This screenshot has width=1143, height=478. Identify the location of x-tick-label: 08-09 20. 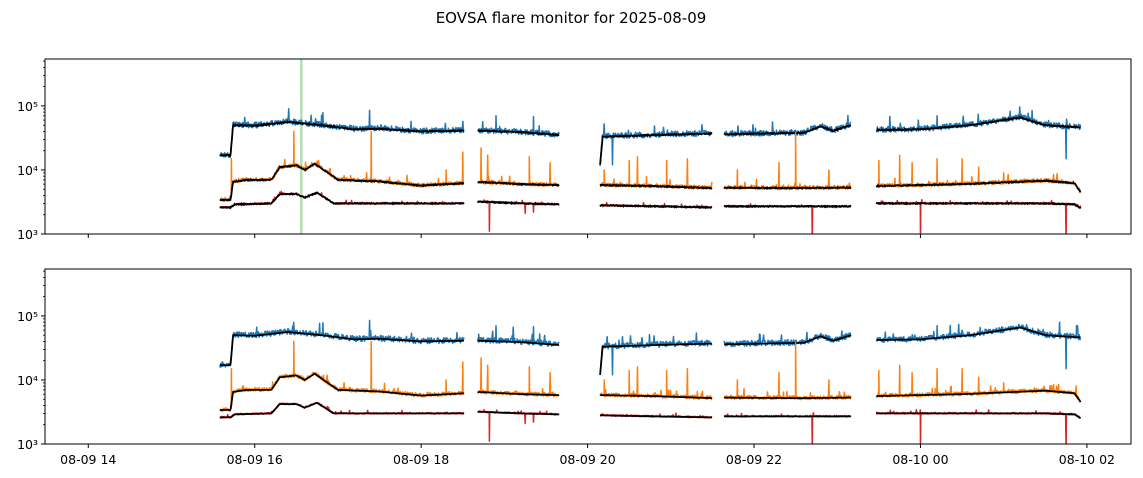
(587, 459).